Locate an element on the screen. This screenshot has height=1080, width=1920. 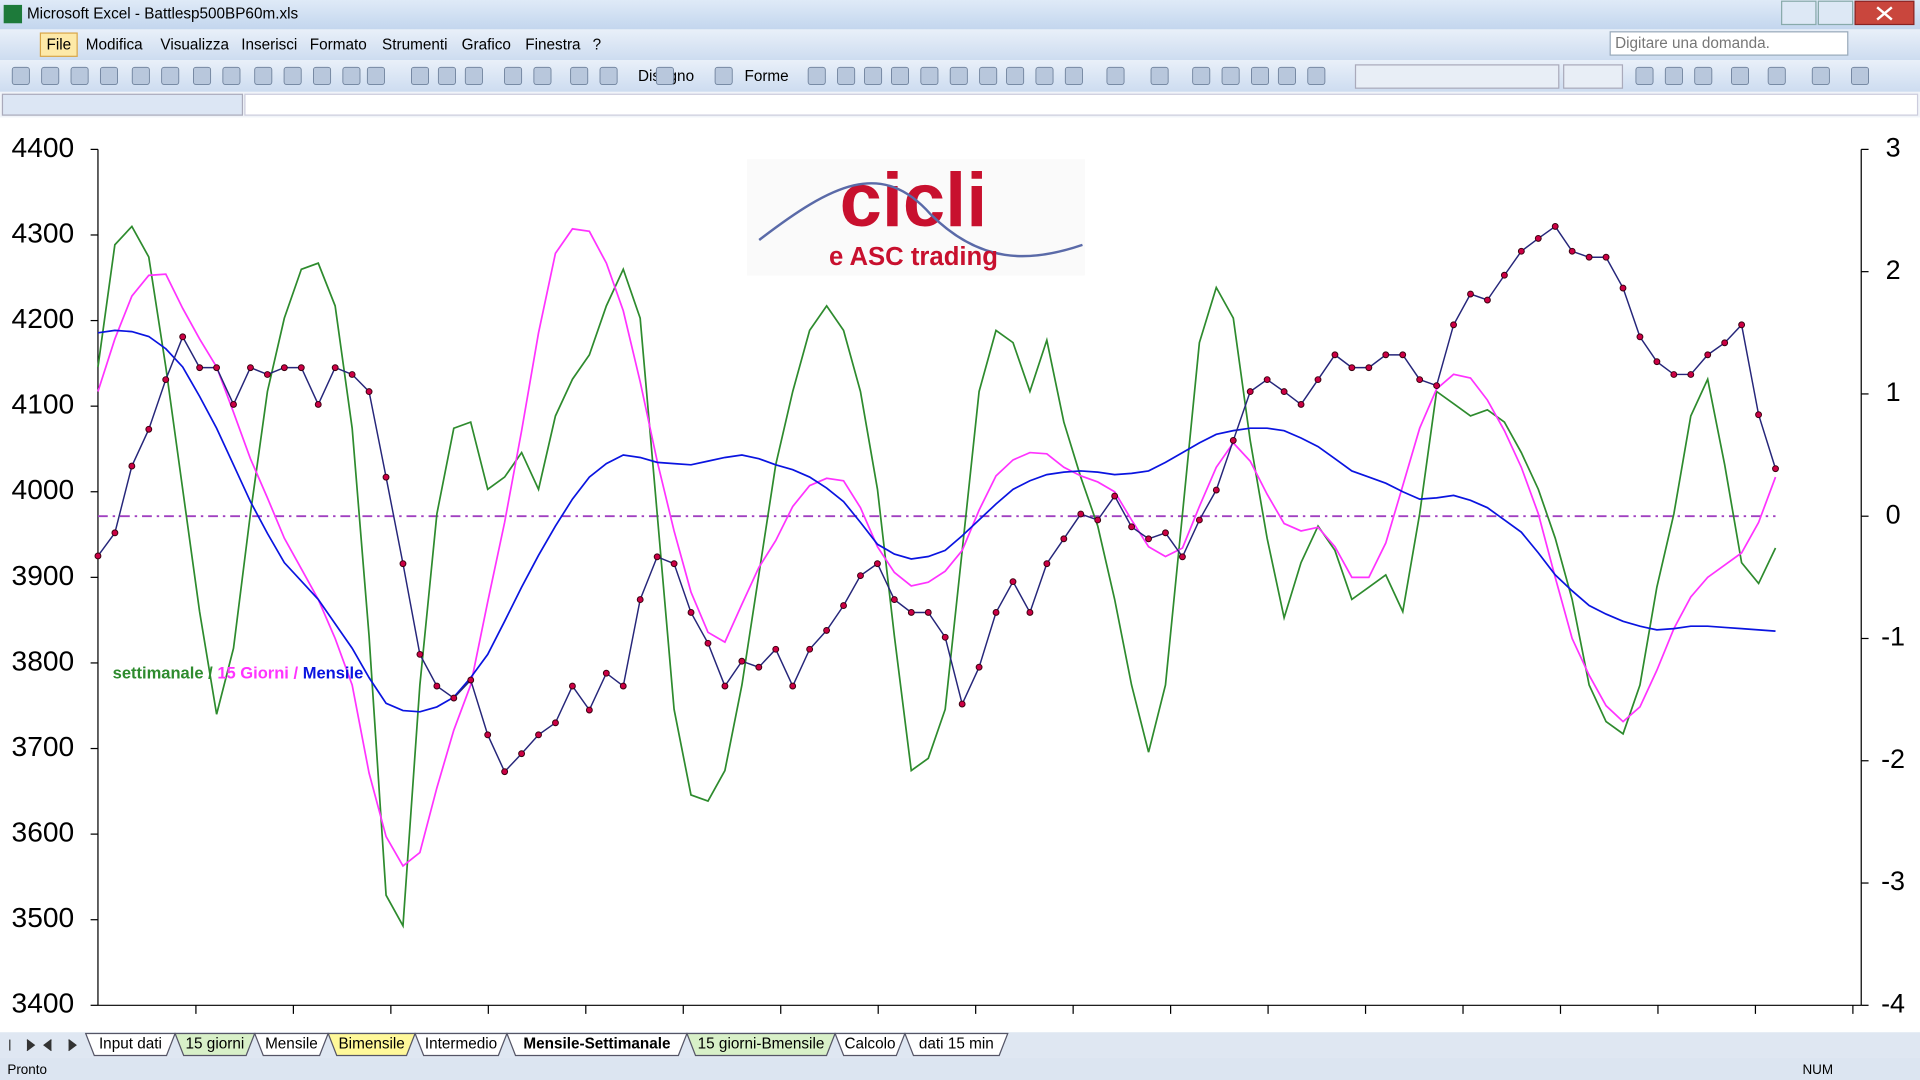
sheet-tab-label: 15 giorni is located at coordinates (215, 1044).